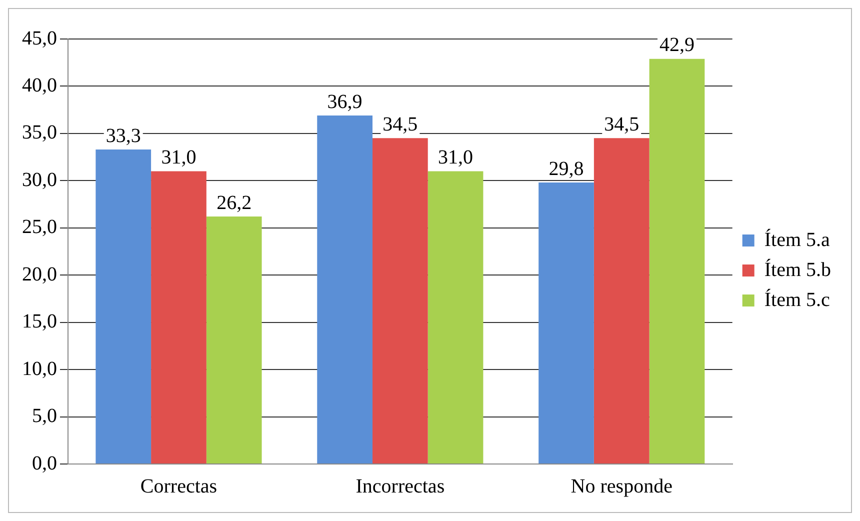 This screenshot has width=860, height=521. Describe the element at coordinates (39, 369) in the screenshot. I see `y-tick-label: 10,0` at that location.